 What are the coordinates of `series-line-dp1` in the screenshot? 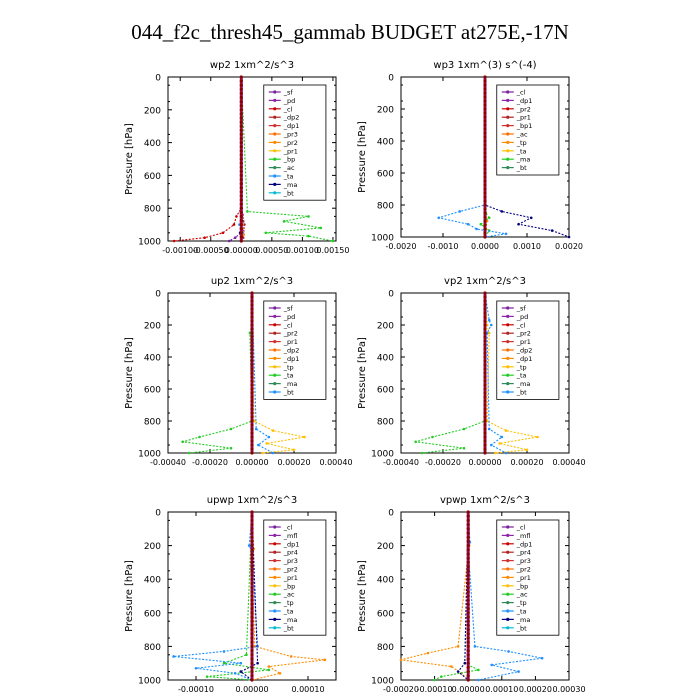 It's located at (450, 373).